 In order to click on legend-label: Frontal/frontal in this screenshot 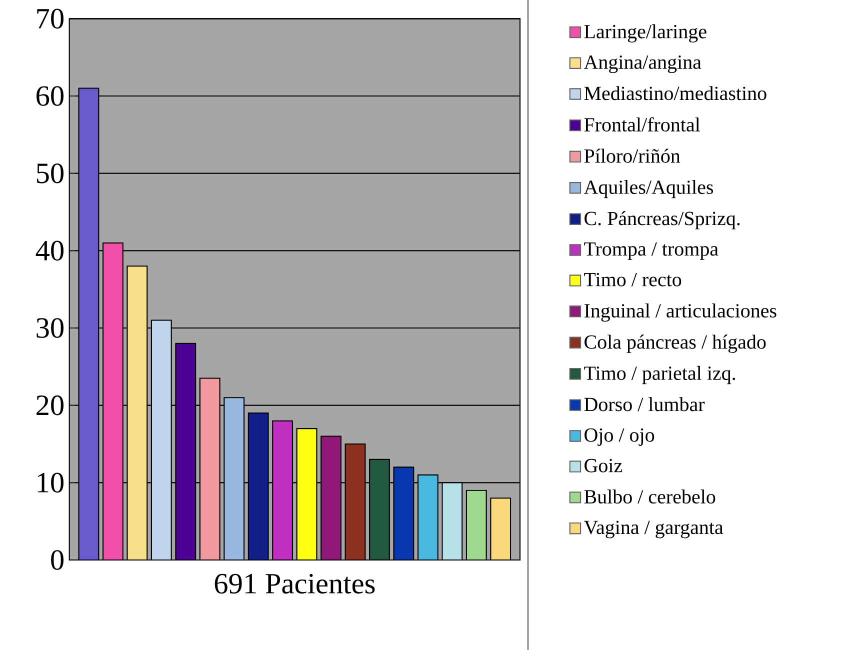, I will do `click(642, 124)`.